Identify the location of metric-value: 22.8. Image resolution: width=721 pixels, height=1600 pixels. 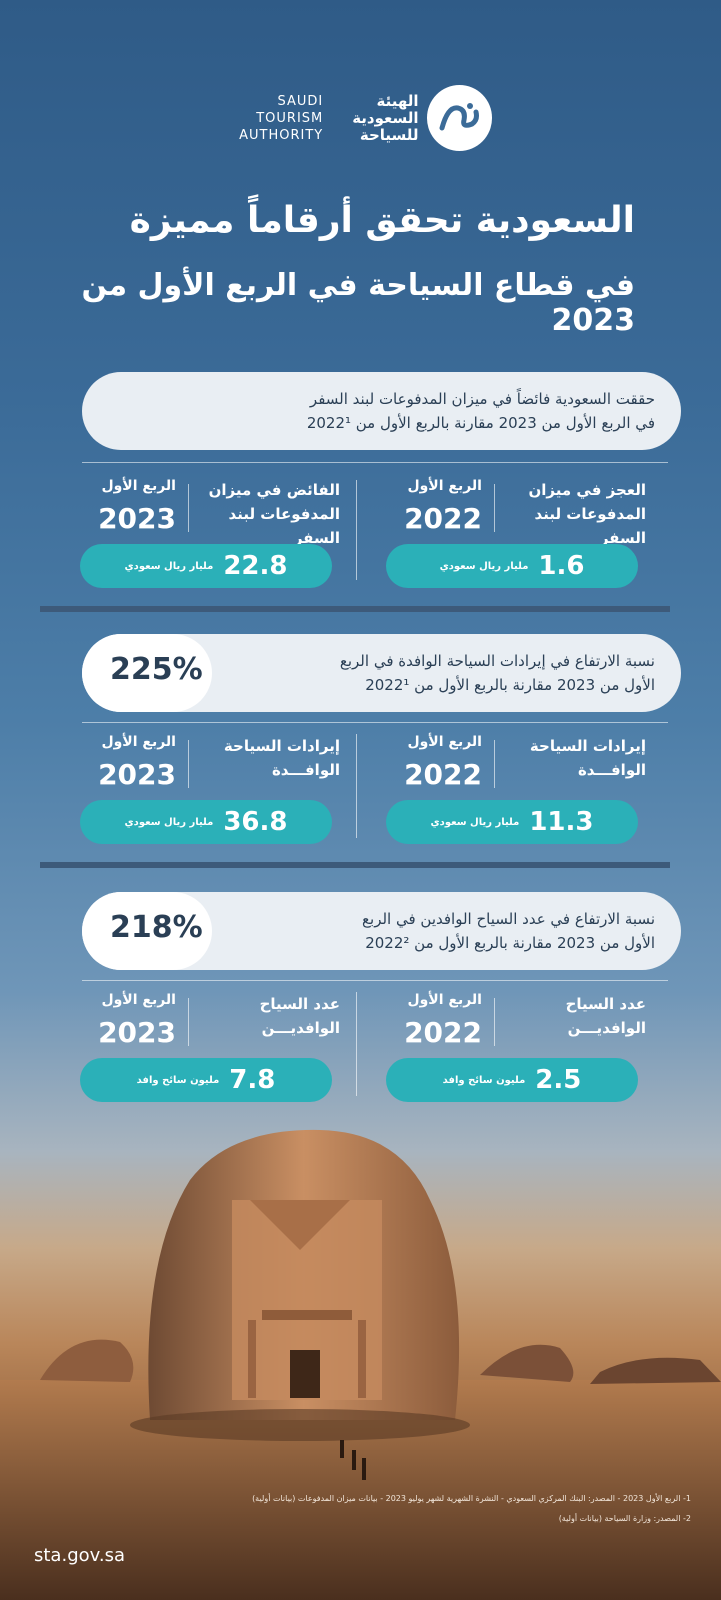
(255, 566).